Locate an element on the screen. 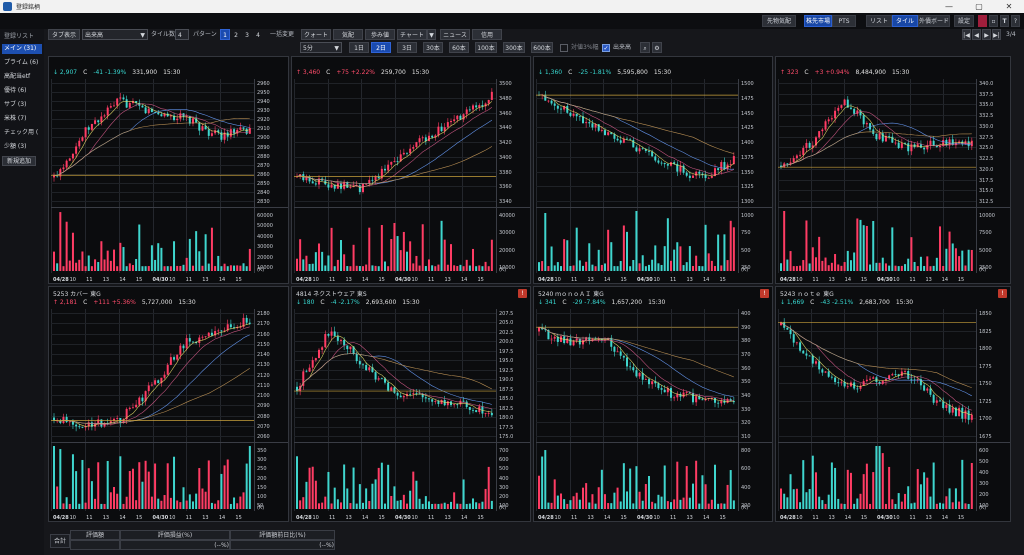 This screenshot has width=1024, height=555. span-300-button: 300本 is located at coordinates (514, 47).